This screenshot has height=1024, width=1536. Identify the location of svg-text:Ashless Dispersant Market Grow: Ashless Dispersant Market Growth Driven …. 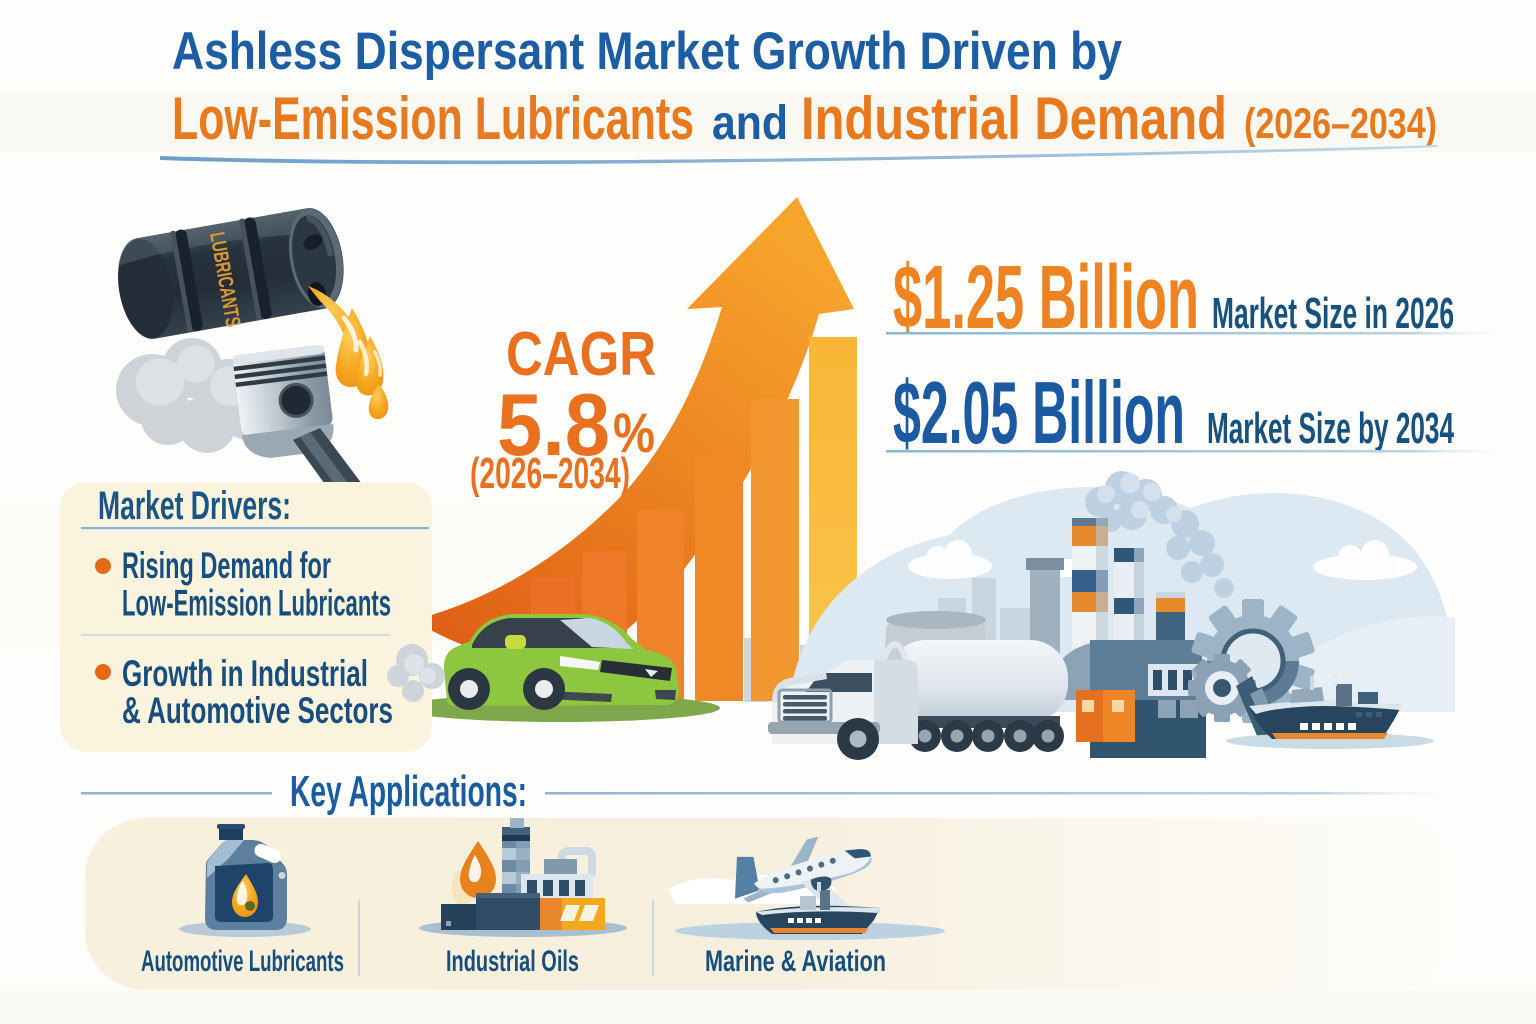
(647, 51).